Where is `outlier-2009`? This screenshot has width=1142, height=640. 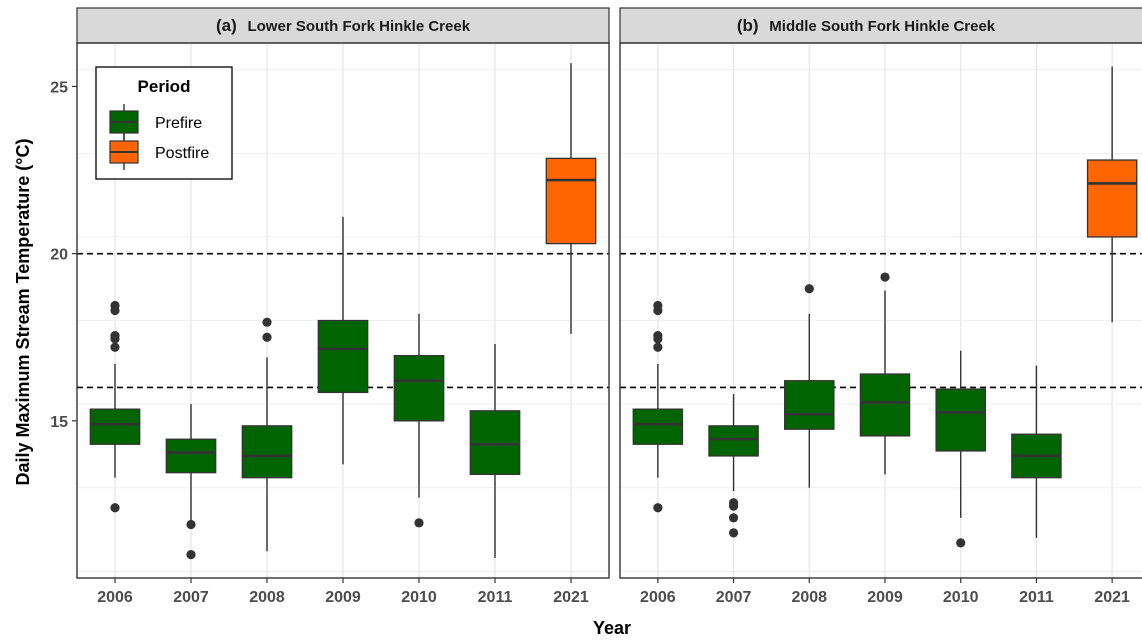
outlier-2009 is located at coordinates (885, 277).